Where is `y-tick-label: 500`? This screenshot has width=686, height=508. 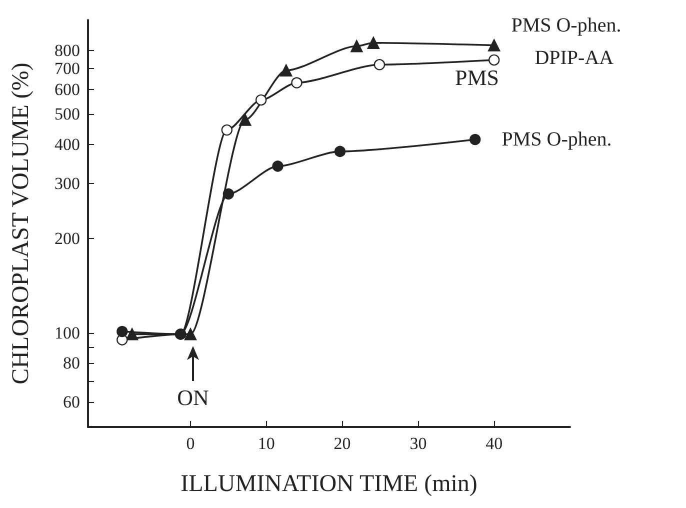
y-tick-label: 500 is located at coordinates (67, 114).